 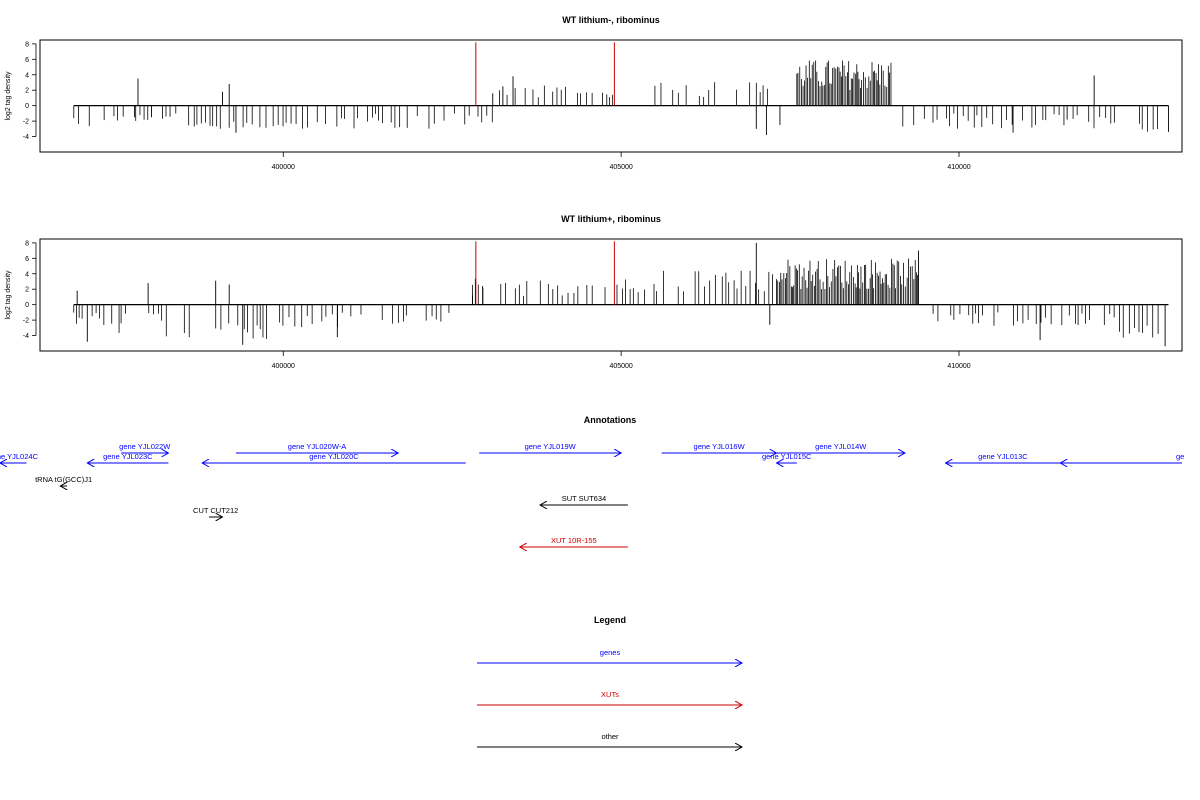 I want to click on annotation-label: gene YJL024C, so click(x=19, y=456).